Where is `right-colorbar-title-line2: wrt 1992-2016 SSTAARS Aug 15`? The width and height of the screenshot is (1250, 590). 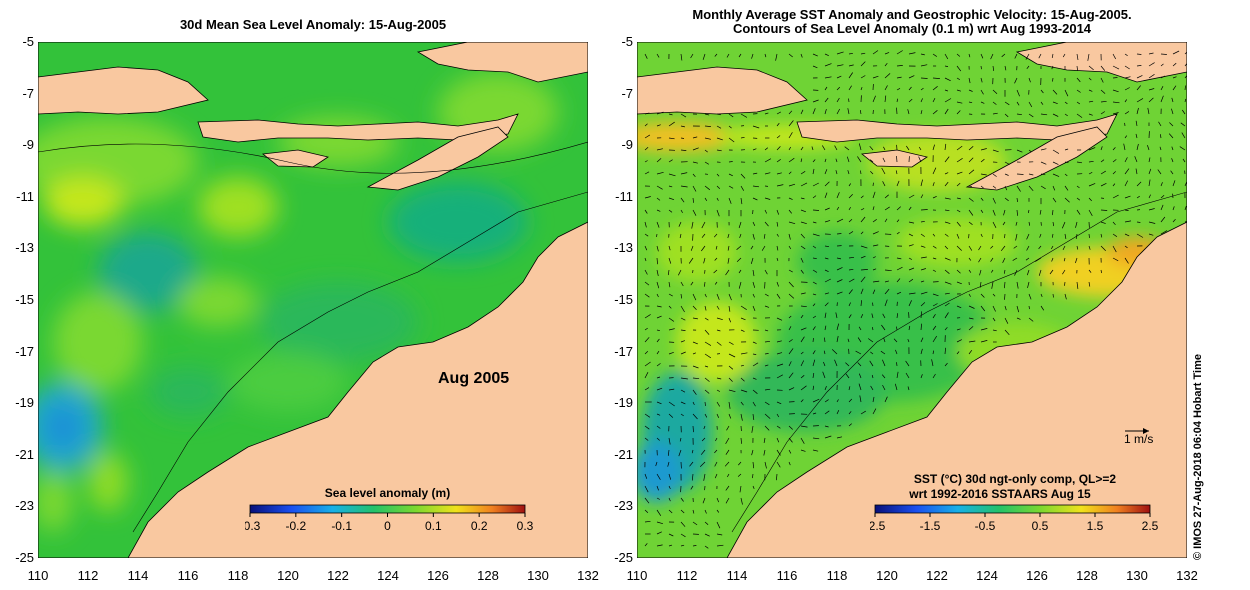 right-colorbar-title-line2: wrt 1992-2016 SSTAARS Aug 15 is located at coordinates (1000, 494).